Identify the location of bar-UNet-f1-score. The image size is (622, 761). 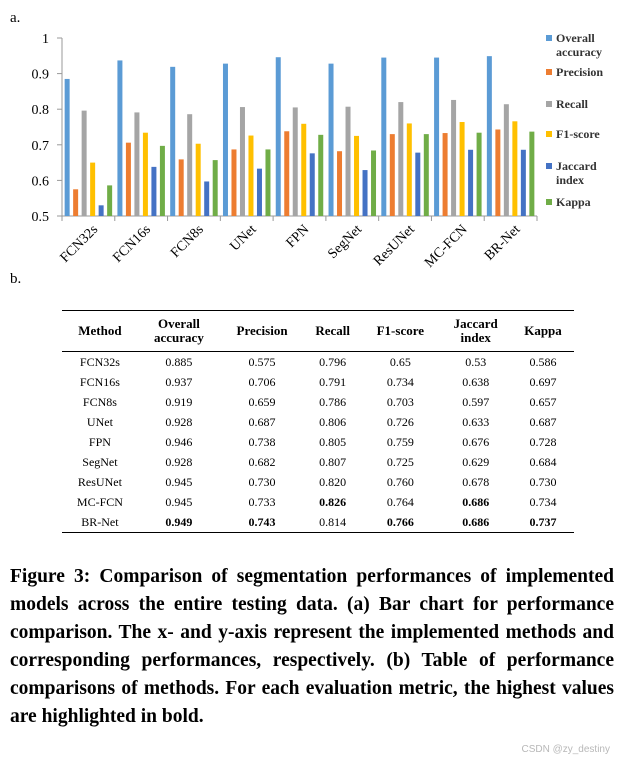
(251, 175).